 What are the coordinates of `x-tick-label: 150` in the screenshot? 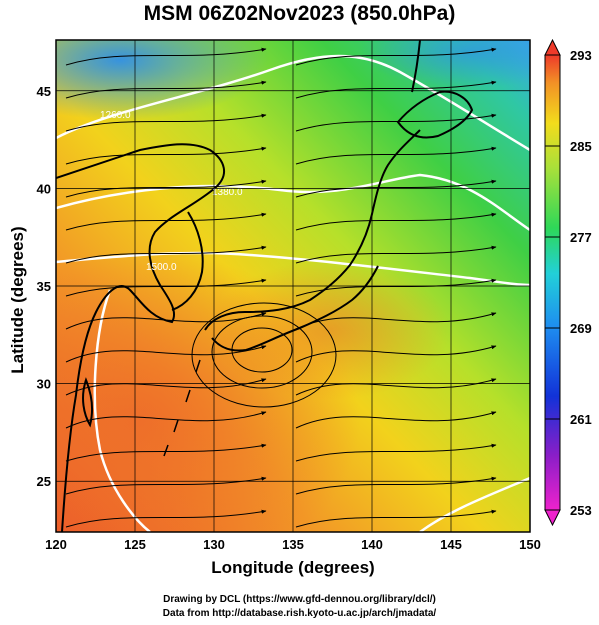 It's located at (530, 544).